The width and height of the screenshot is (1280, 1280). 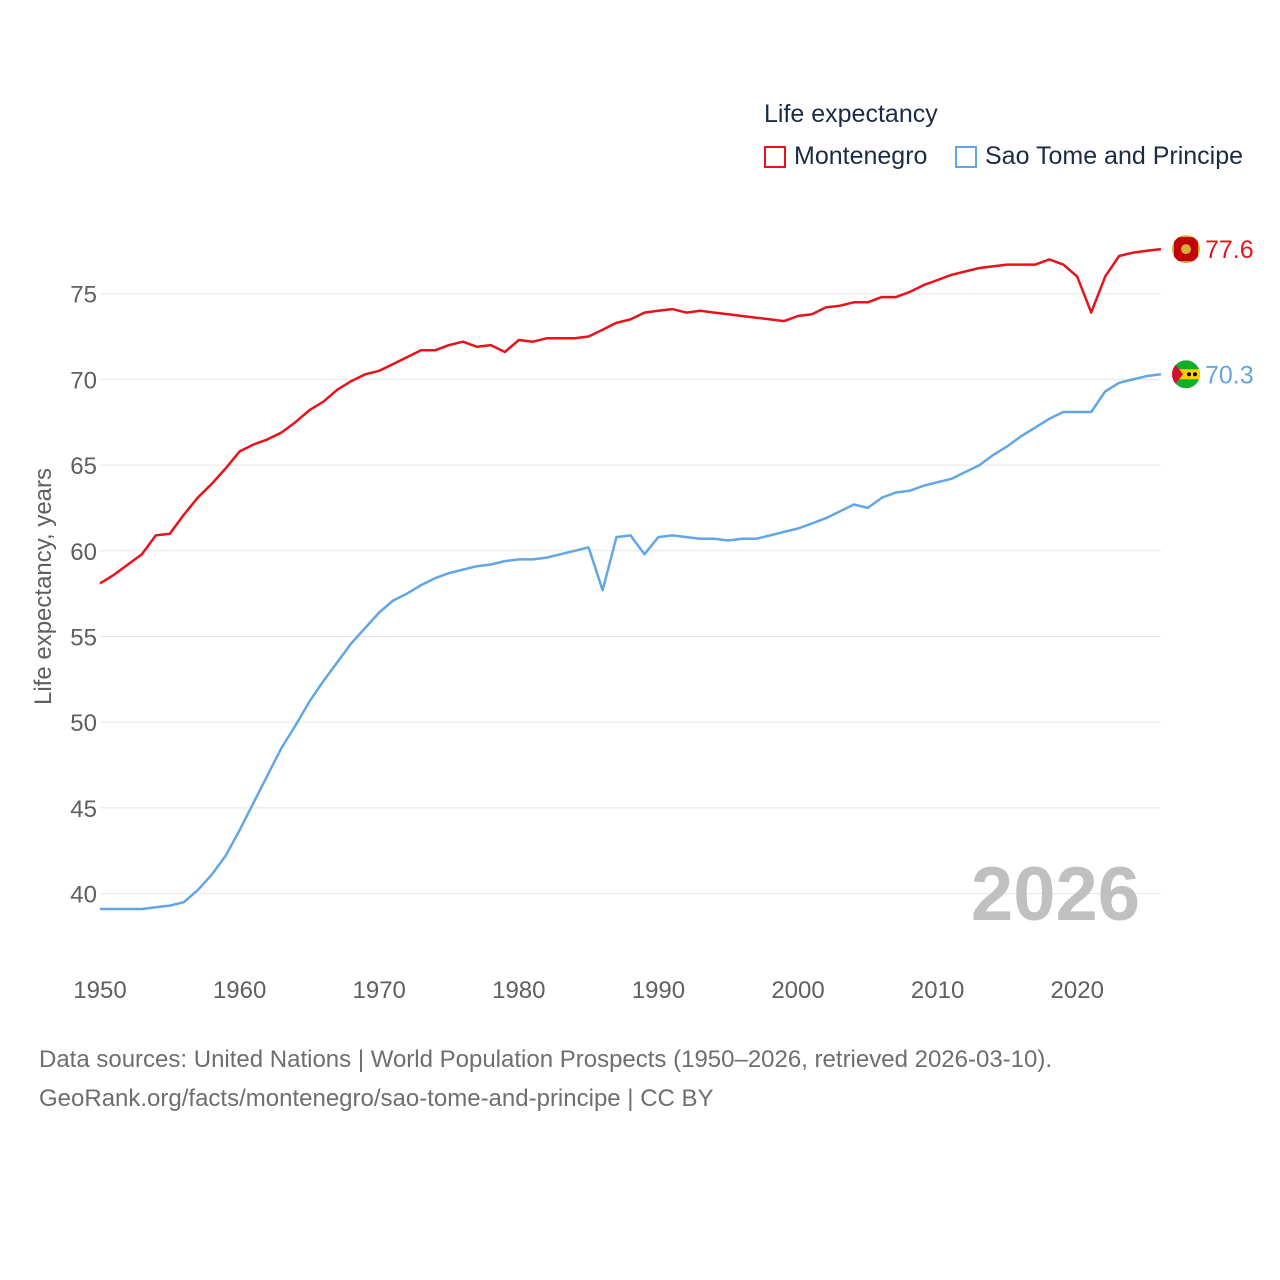 What do you see at coordinates (43, 586) in the screenshot?
I see `y-axis-label: Life expectancy, years` at bounding box center [43, 586].